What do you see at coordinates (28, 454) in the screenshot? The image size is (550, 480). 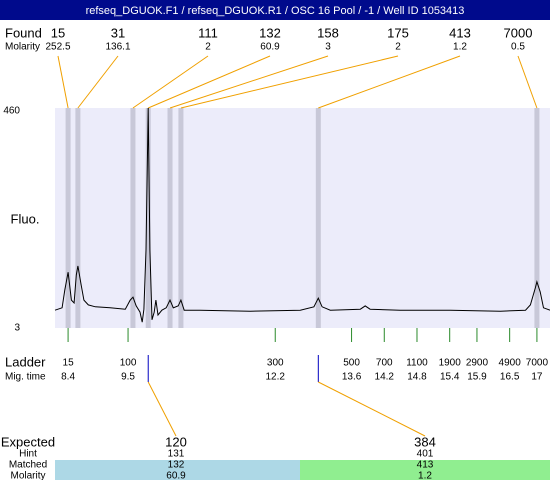 I see `hint-label: Hint` at bounding box center [28, 454].